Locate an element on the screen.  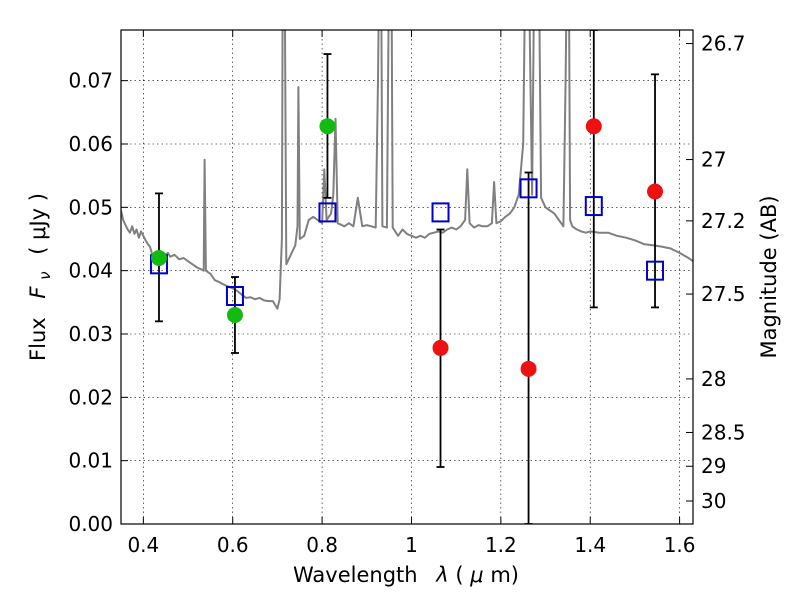
x-tick-label: 1.6 is located at coordinates (680, 545).